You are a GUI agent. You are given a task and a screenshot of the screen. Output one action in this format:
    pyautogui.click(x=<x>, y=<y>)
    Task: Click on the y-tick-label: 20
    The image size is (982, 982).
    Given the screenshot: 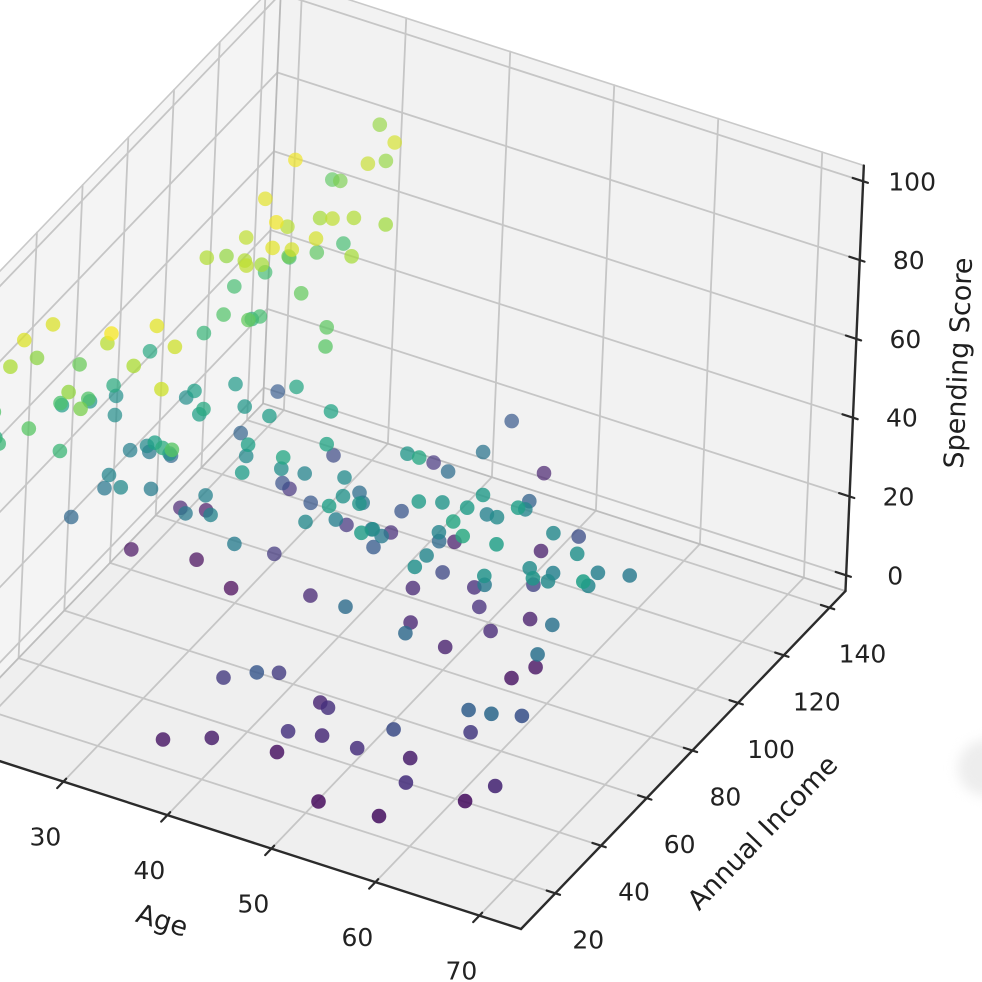 What is the action you would take?
    pyautogui.click(x=588, y=939)
    